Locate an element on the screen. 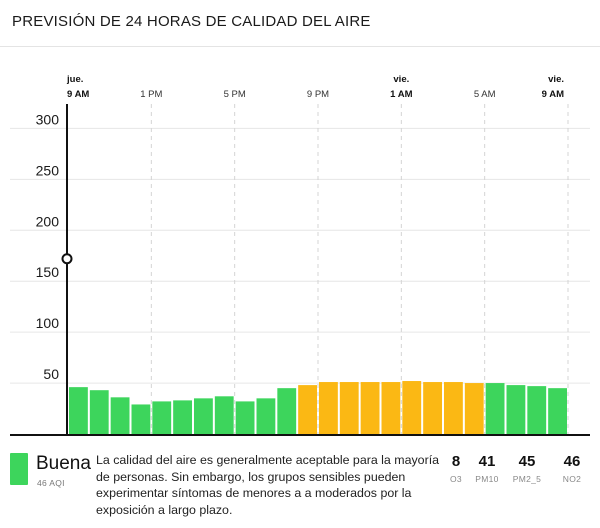 This screenshot has width=600, height=528. y-tick-label: 200 is located at coordinates (48, 221).